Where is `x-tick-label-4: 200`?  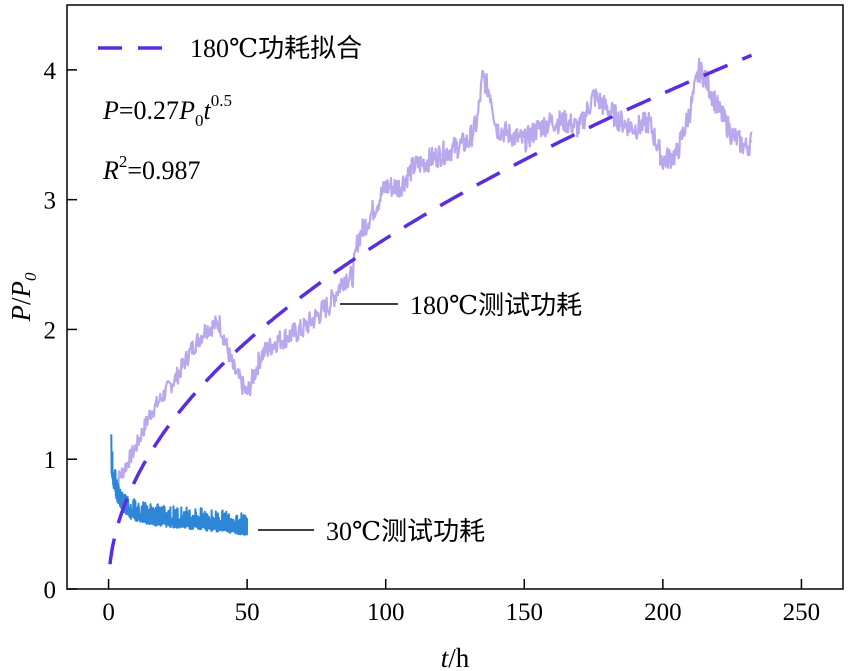 x-tick-label-4: 200 is located at coordinates (663, 612).